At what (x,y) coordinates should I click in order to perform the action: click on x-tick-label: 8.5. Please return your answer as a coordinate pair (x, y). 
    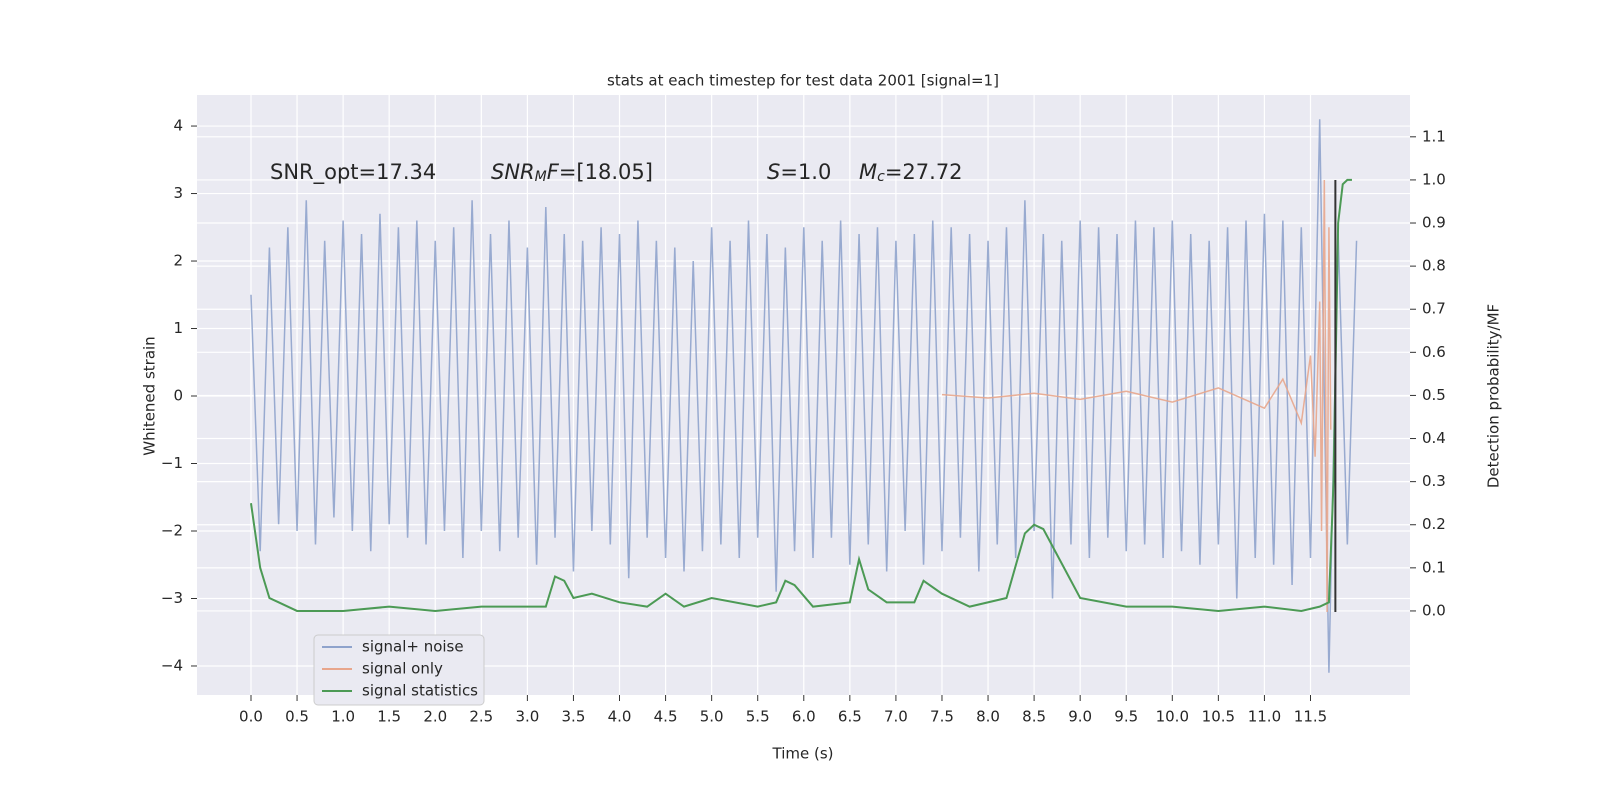
    Looking at the image, I should click on (1034, 717).